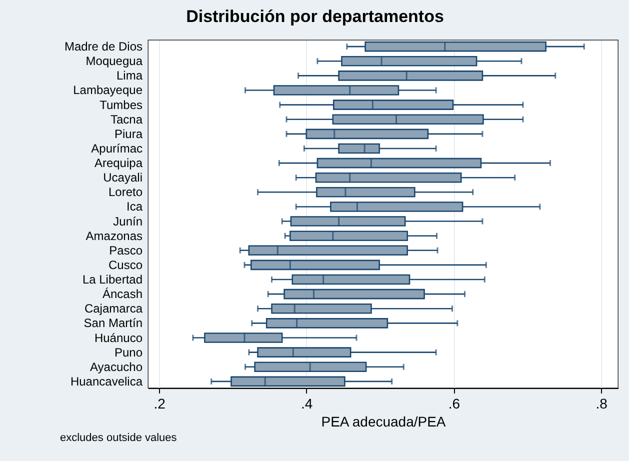 The height and width of the screenshot is (461, 629). What do you see at coordinates (128, 133) in the screenshot?
I see `y-tick-label: Piura` at bounding box center [128, 133].